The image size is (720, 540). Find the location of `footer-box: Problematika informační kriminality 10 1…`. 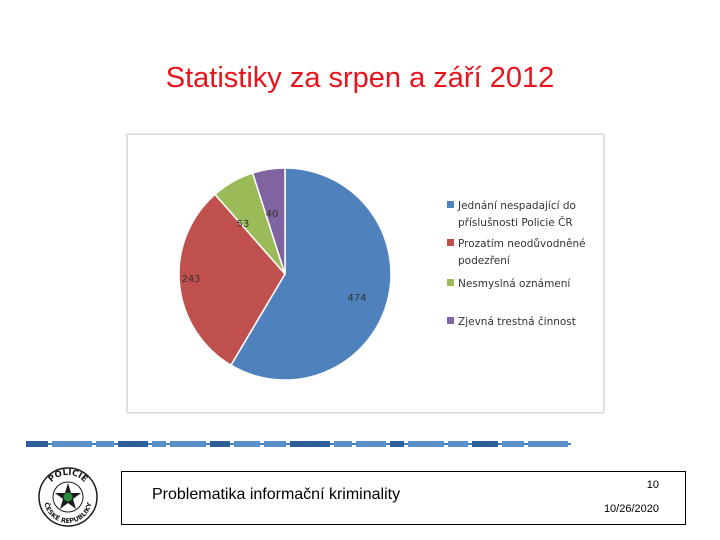

footer-box: Problematika informační kriminality 10 1… is located at coordinates (403, 498).